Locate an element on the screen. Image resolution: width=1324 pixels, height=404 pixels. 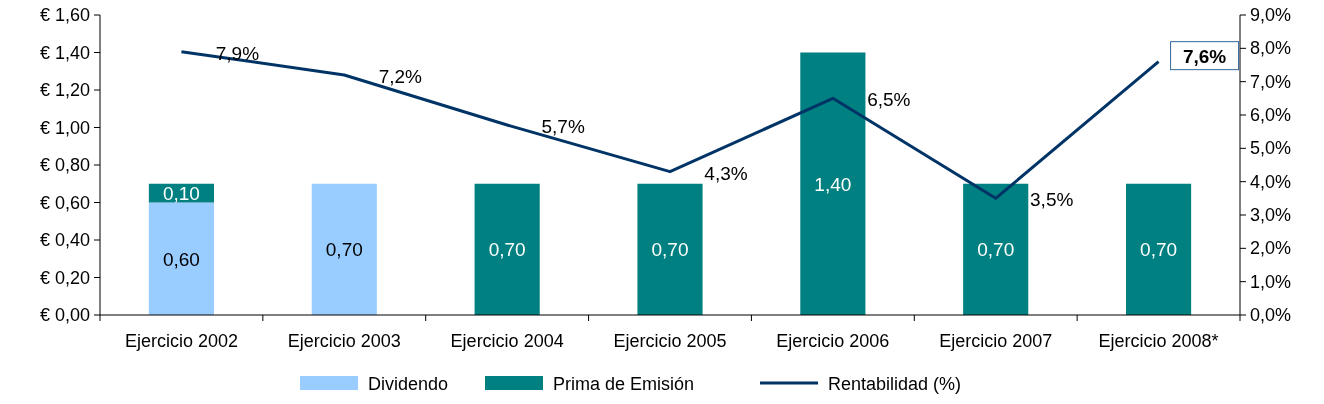
x-tick-label: Ejercicio 2008* is located at coordinates (1158, 341).